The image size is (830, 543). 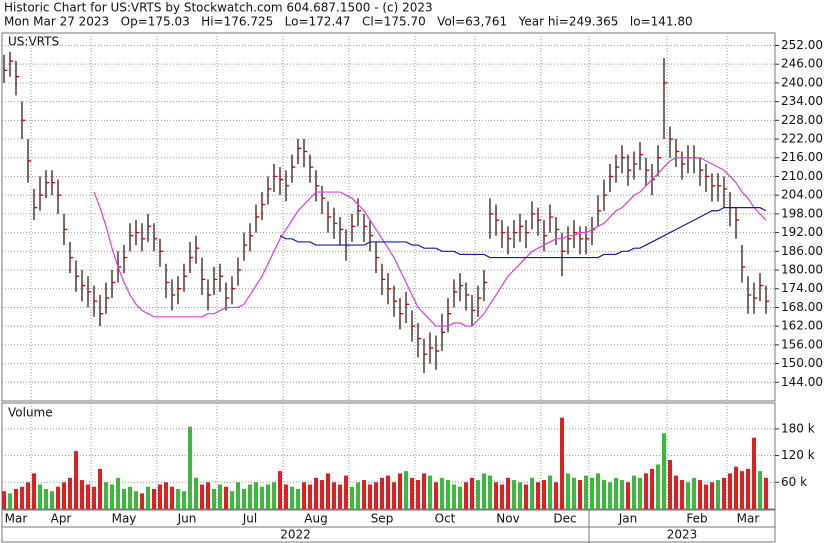 What do you see at coordinates (802, 382) in the screenshot?
I see `y-tick-label: 144.00` at bounding box center [802, 382].